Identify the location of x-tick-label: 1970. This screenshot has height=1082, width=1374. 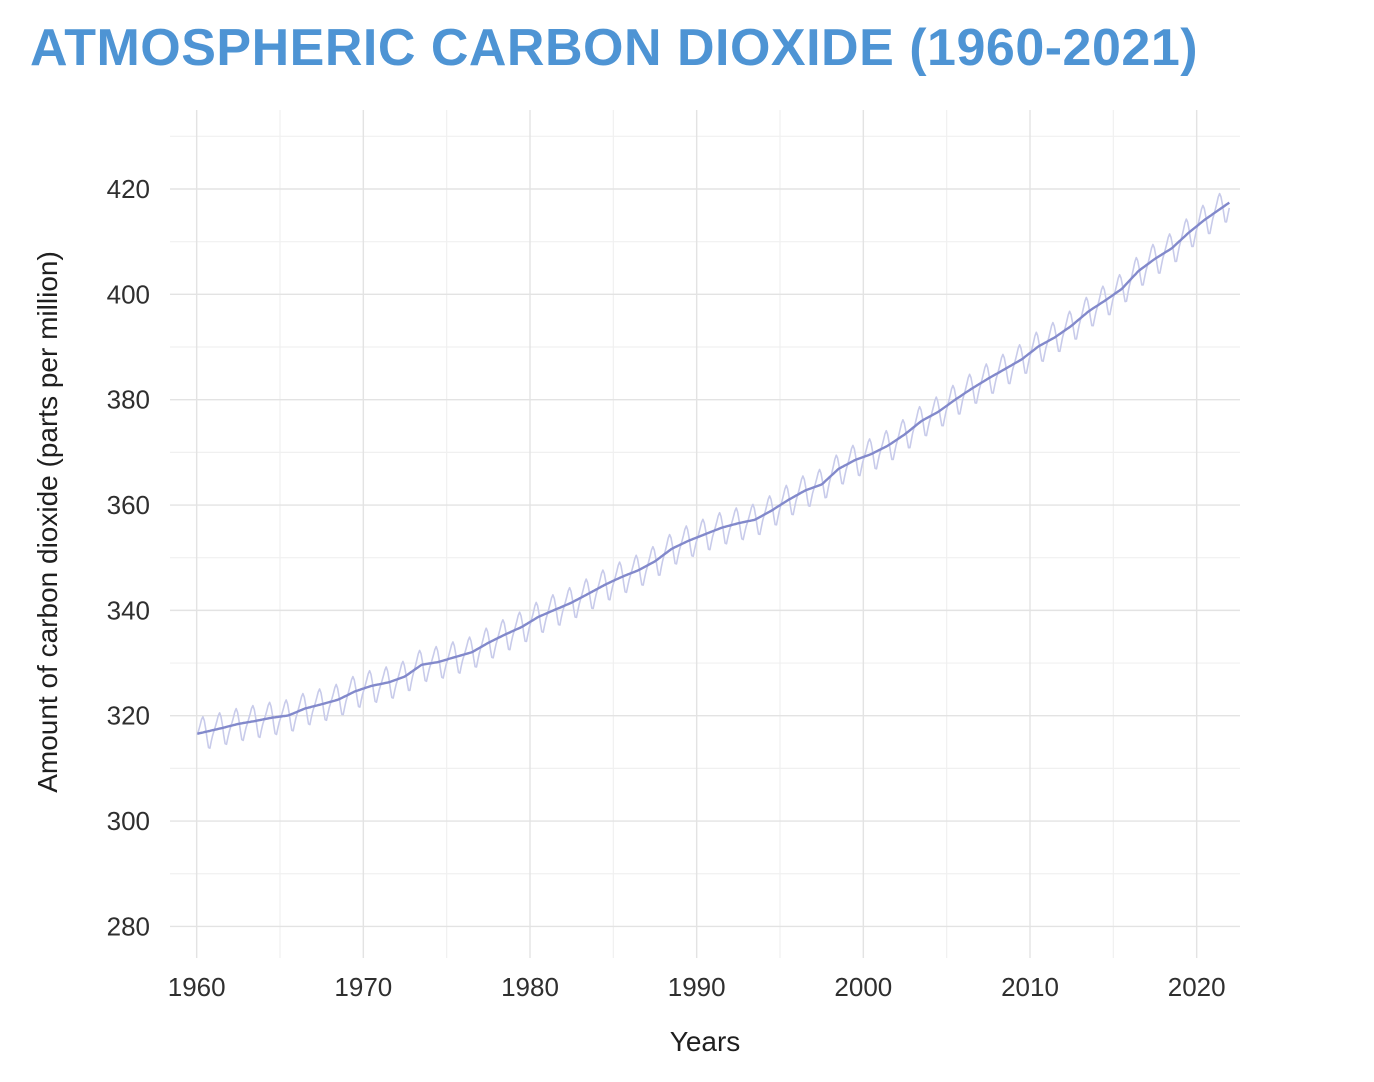
(363, 987).